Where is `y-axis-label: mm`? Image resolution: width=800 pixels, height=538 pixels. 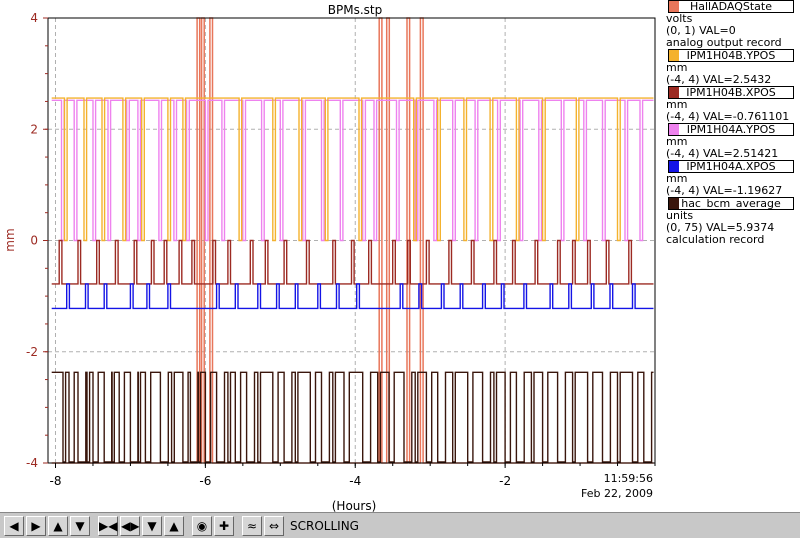 y-axis-label: mm is located at coordinates (10, 239).